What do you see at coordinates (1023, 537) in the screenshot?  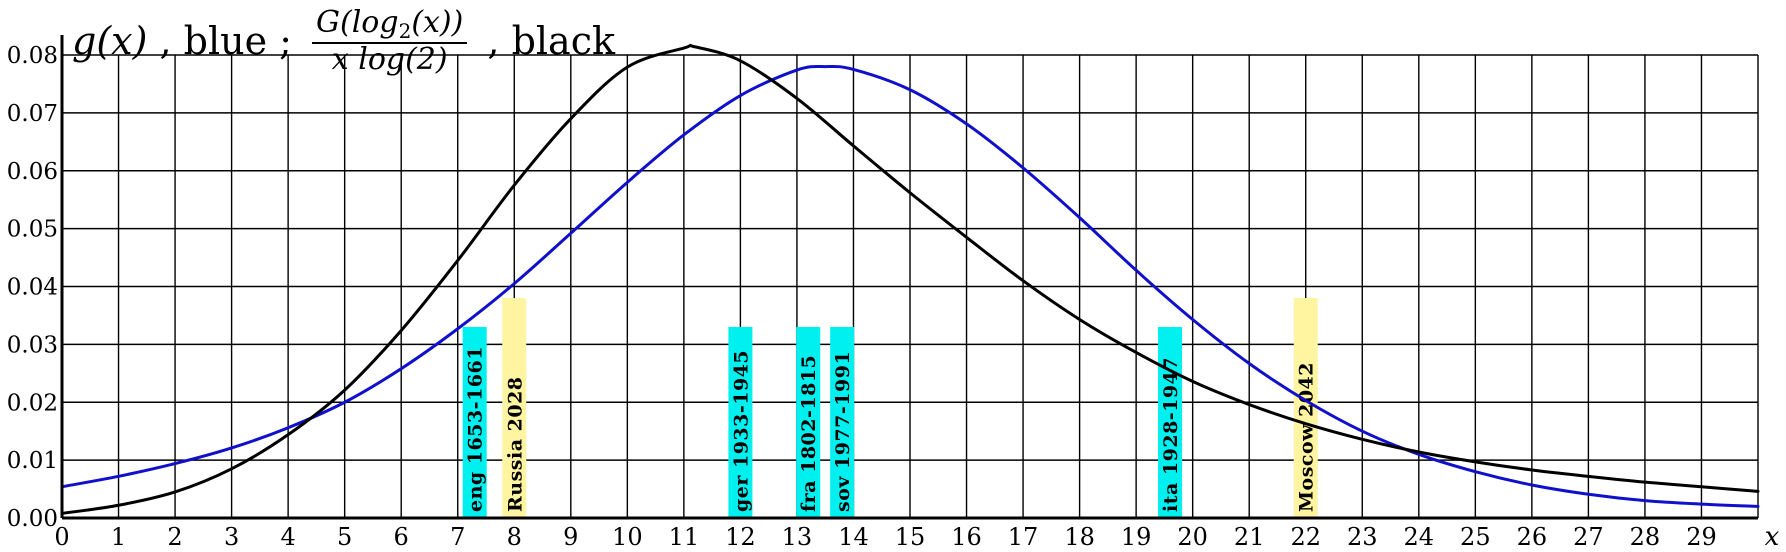 I see `x-tick-label: 17` at bounding box center [1023, 537].